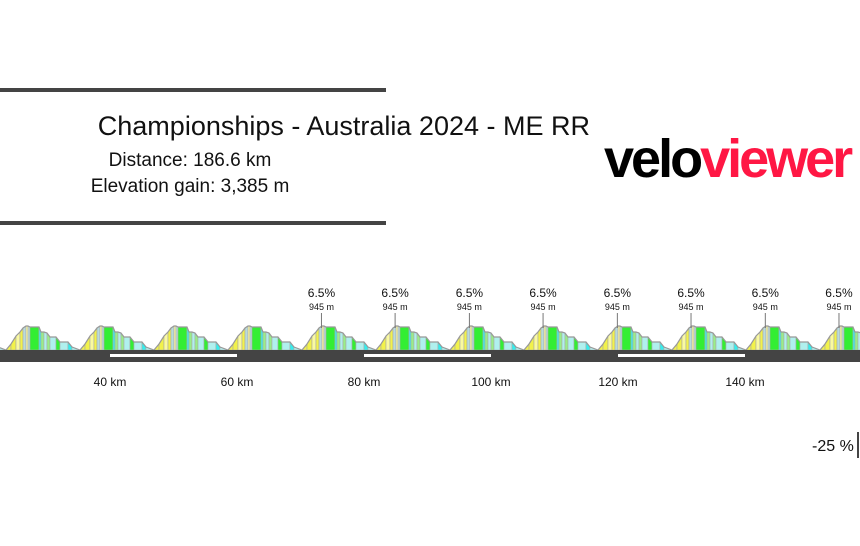 This screenshot has width=860, height=546. What do you see at coordinates (193, 90) in the screenshot?
I see `top-rule` at bounding box center [193, 90].